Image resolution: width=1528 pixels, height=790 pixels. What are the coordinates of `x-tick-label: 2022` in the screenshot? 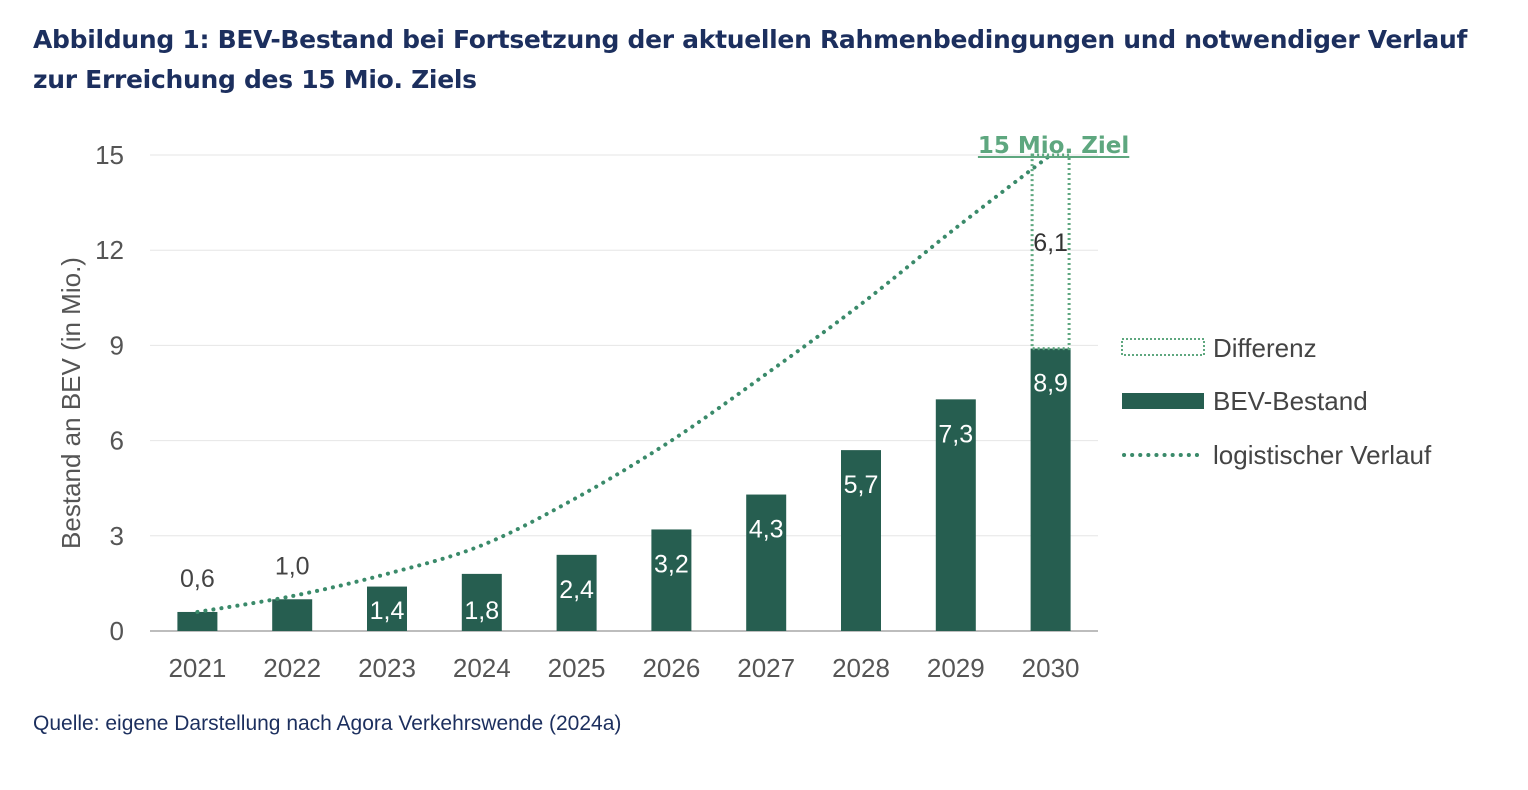 It's located at (292, 668).